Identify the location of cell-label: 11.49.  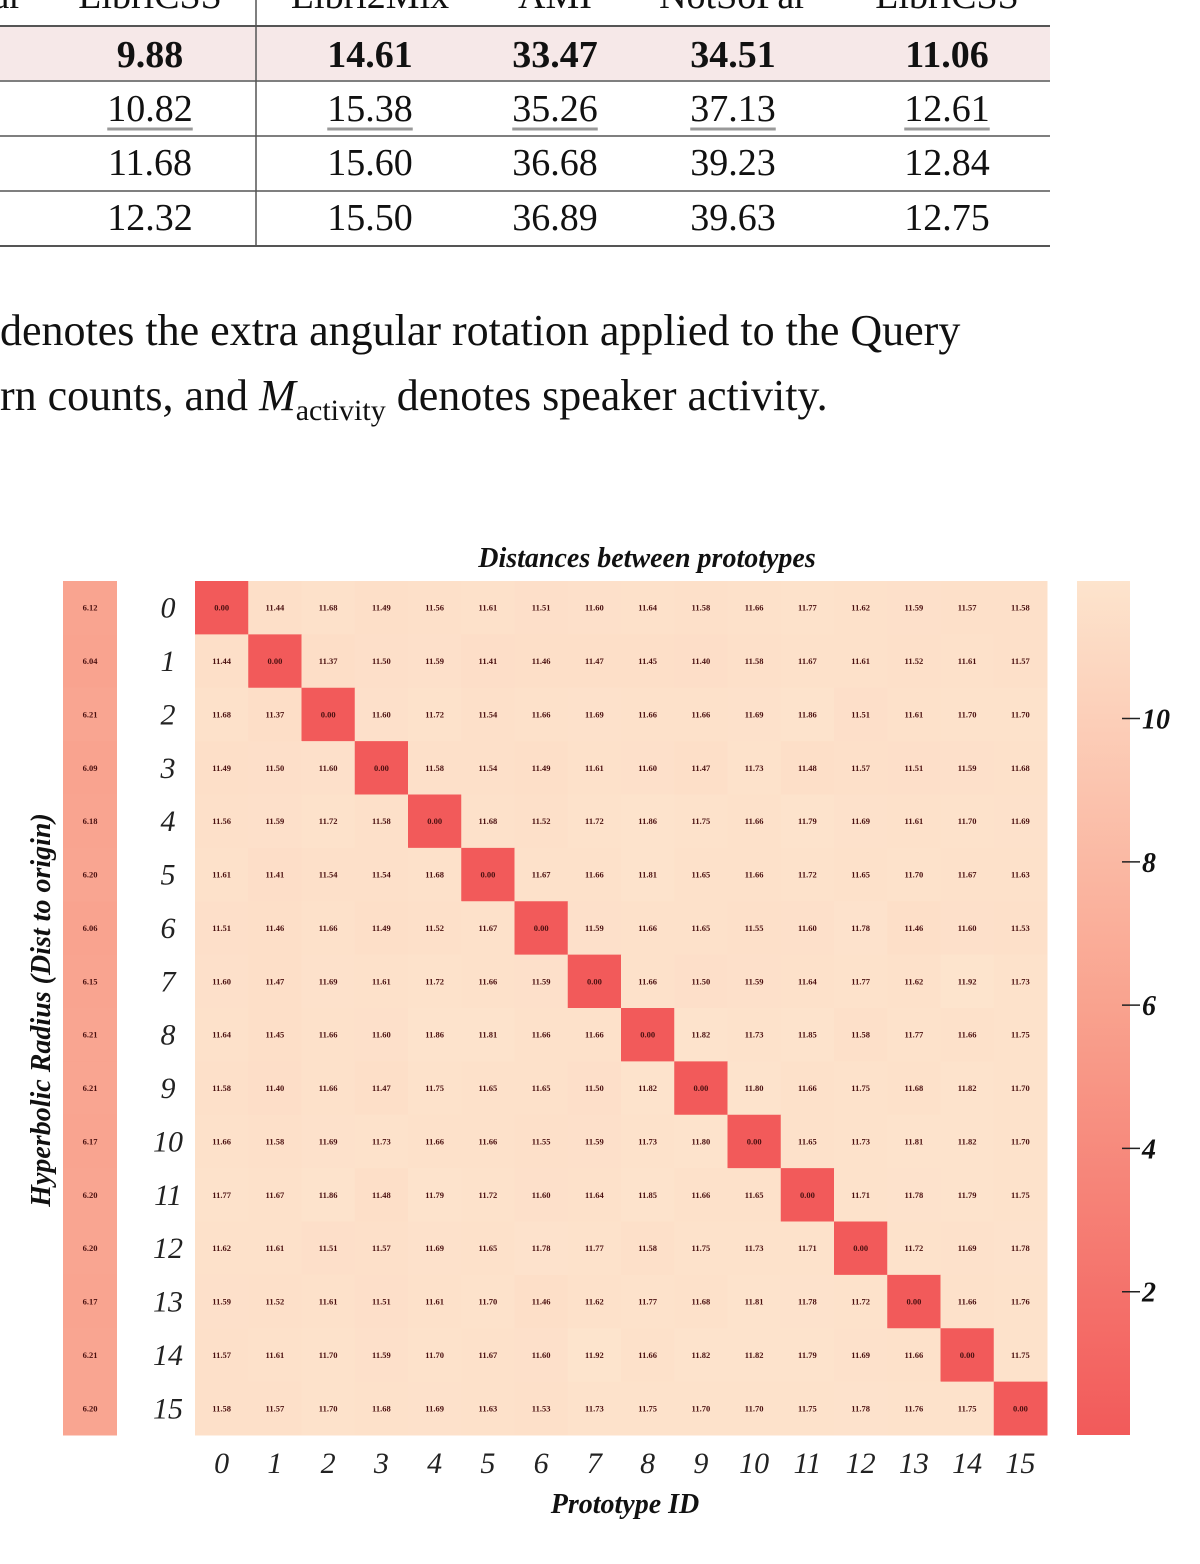
(381, 928).